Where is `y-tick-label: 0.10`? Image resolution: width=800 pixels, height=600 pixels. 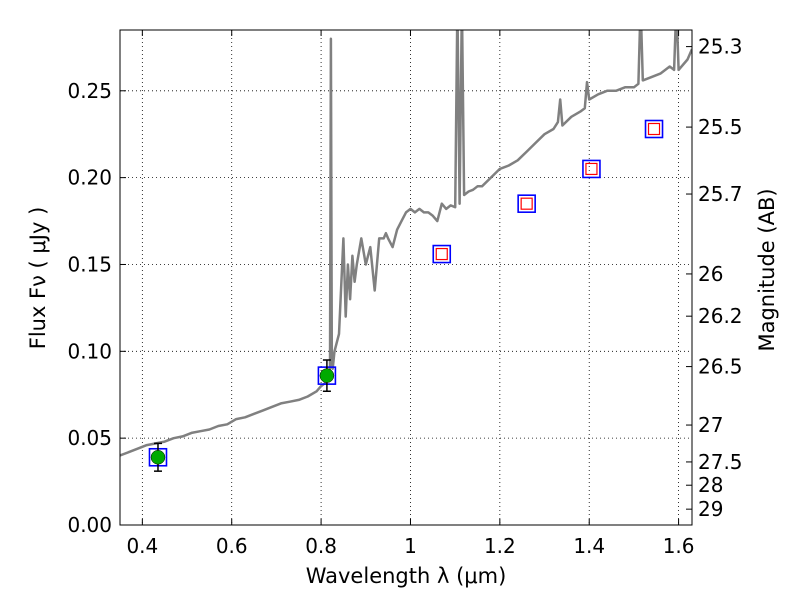 y-tick-label: 0.10 is located at coordinates (89, 351).